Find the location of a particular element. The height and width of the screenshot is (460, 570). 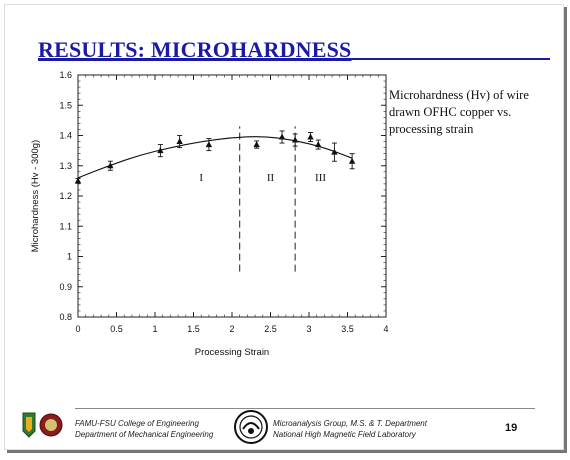

x-tick-label: 1.5 is located at coordinates (193, 329).